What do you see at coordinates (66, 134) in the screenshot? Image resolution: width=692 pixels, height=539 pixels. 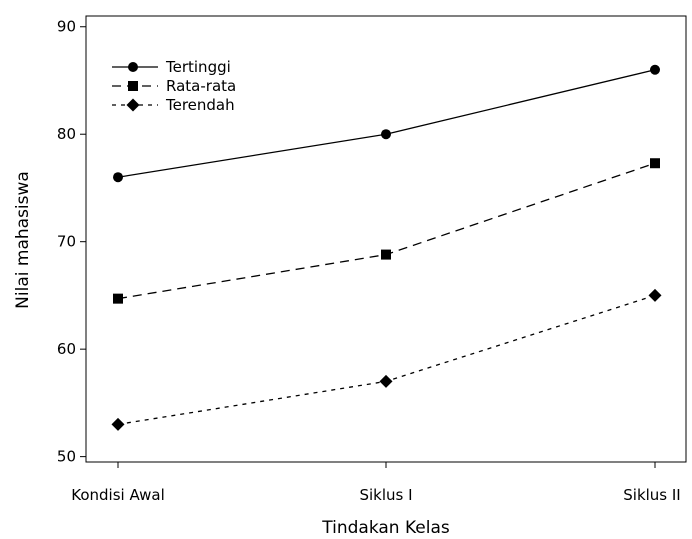 I see `y-tick-label: 80` at bounding box center [66, 134].